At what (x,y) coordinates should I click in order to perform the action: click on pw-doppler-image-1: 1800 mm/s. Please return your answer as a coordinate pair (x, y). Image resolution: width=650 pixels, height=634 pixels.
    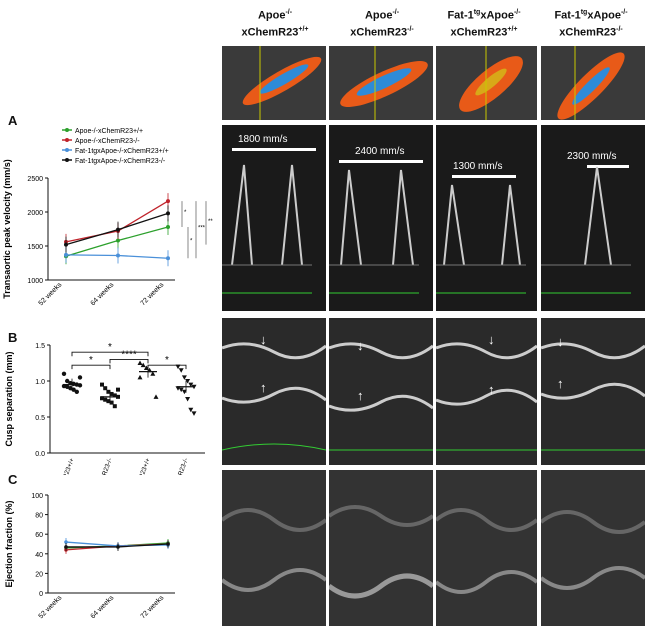
    Looking at the image, I should click on (274, 218).